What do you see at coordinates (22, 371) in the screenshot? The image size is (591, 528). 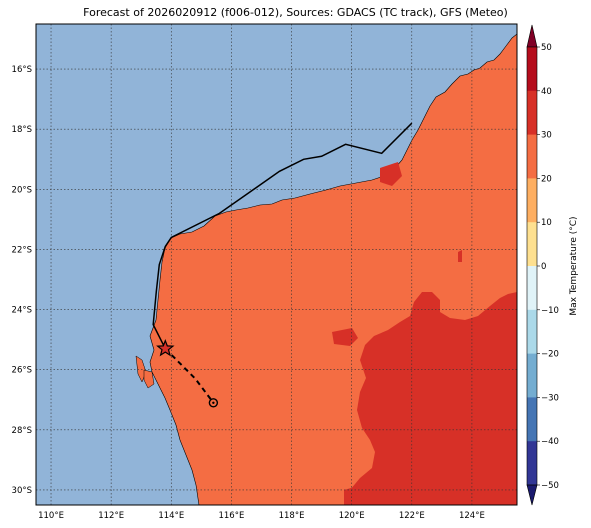 I see `latitude-tick-label: 26°S` at bounding box center [22, 371].